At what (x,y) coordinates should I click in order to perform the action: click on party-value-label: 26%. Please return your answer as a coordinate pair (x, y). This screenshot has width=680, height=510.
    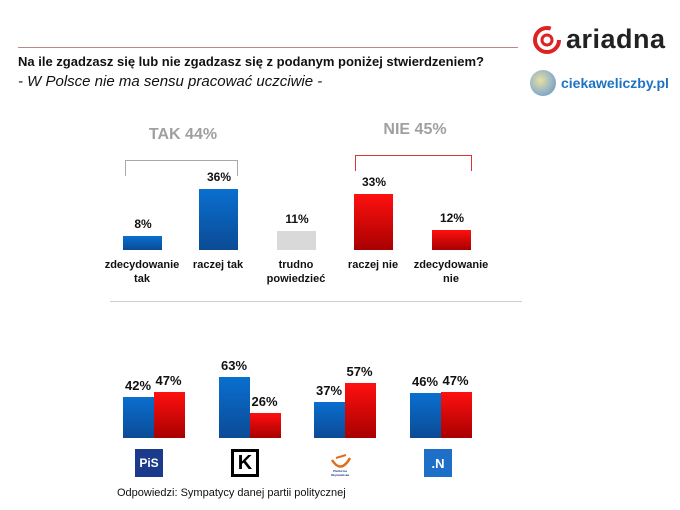
    Looking at the image, I should click on (264, 401).